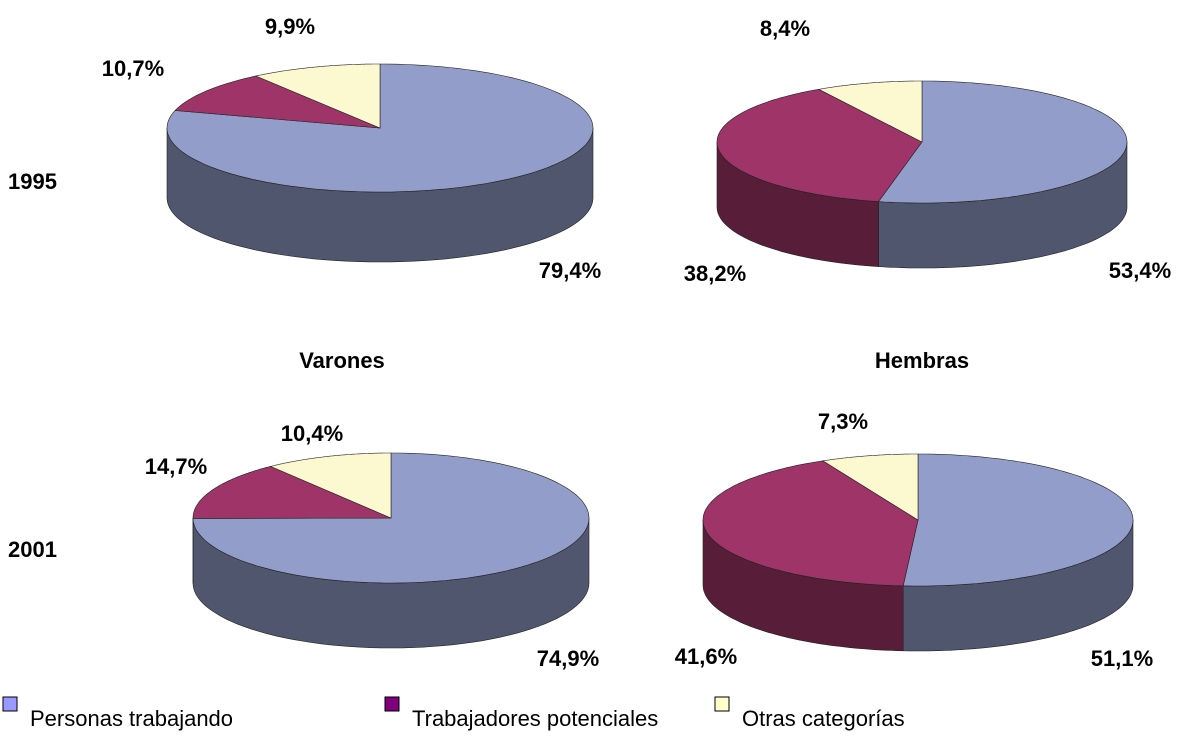 Image resolution: width=1185 pixels, height=753 pixels. I want to click on data-label: 9,9%, so click(290, 26).